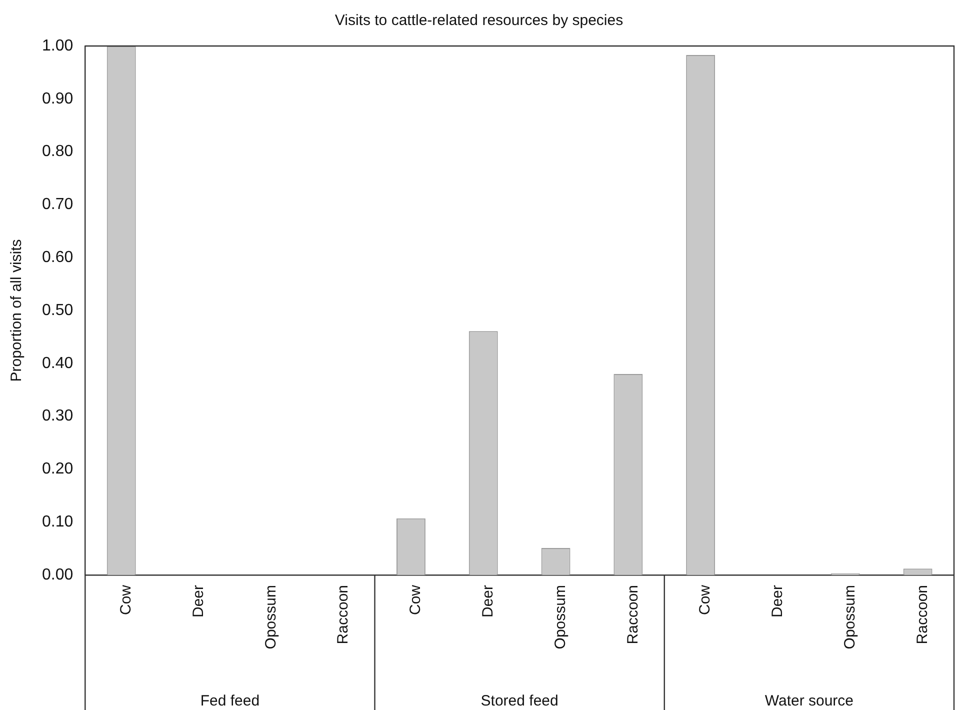 The width and height of the screenshot is (956, 710). Describe the element at coordinates (58, 469) in the screenshot. I see `y-tick-label: 0.20` at that location.